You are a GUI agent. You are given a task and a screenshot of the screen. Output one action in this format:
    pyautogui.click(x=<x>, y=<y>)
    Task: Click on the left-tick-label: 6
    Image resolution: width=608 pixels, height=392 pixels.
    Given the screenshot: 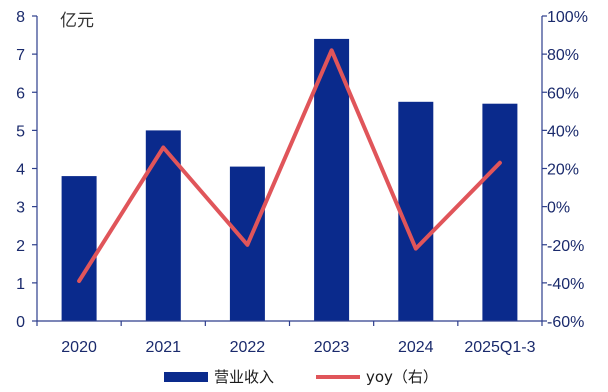 What is the action you would take?
    pyautogui.click(x=20, y=93)
    